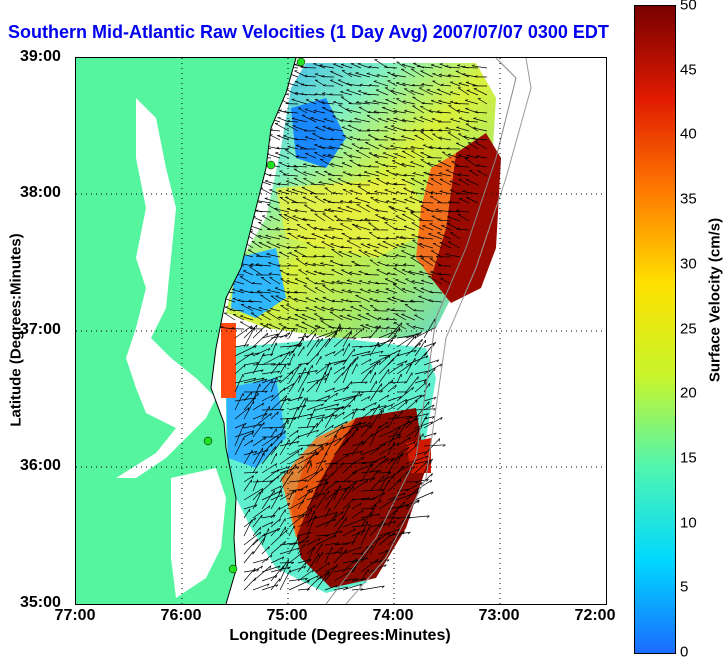  I want to click on colorbar, so click(655, 329).